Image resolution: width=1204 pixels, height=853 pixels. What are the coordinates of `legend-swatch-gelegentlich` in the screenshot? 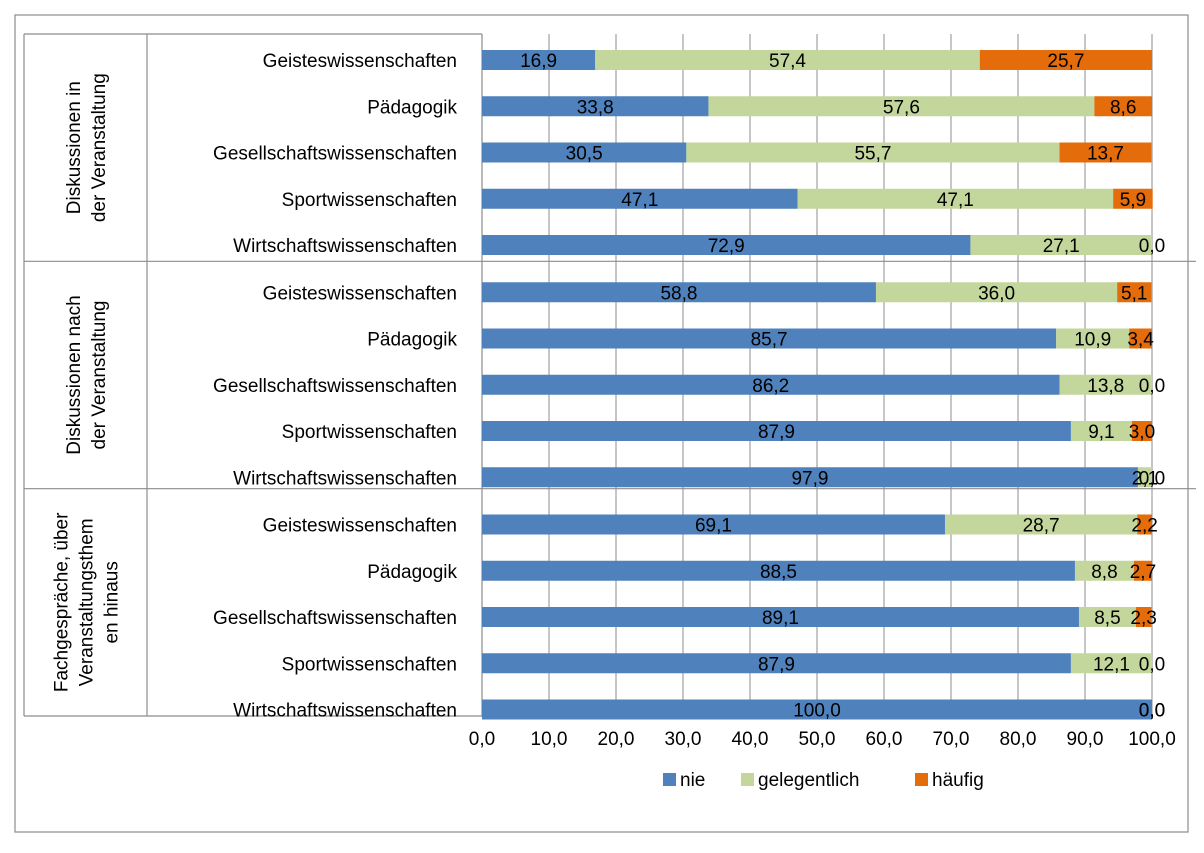 It's located at (747, 779).